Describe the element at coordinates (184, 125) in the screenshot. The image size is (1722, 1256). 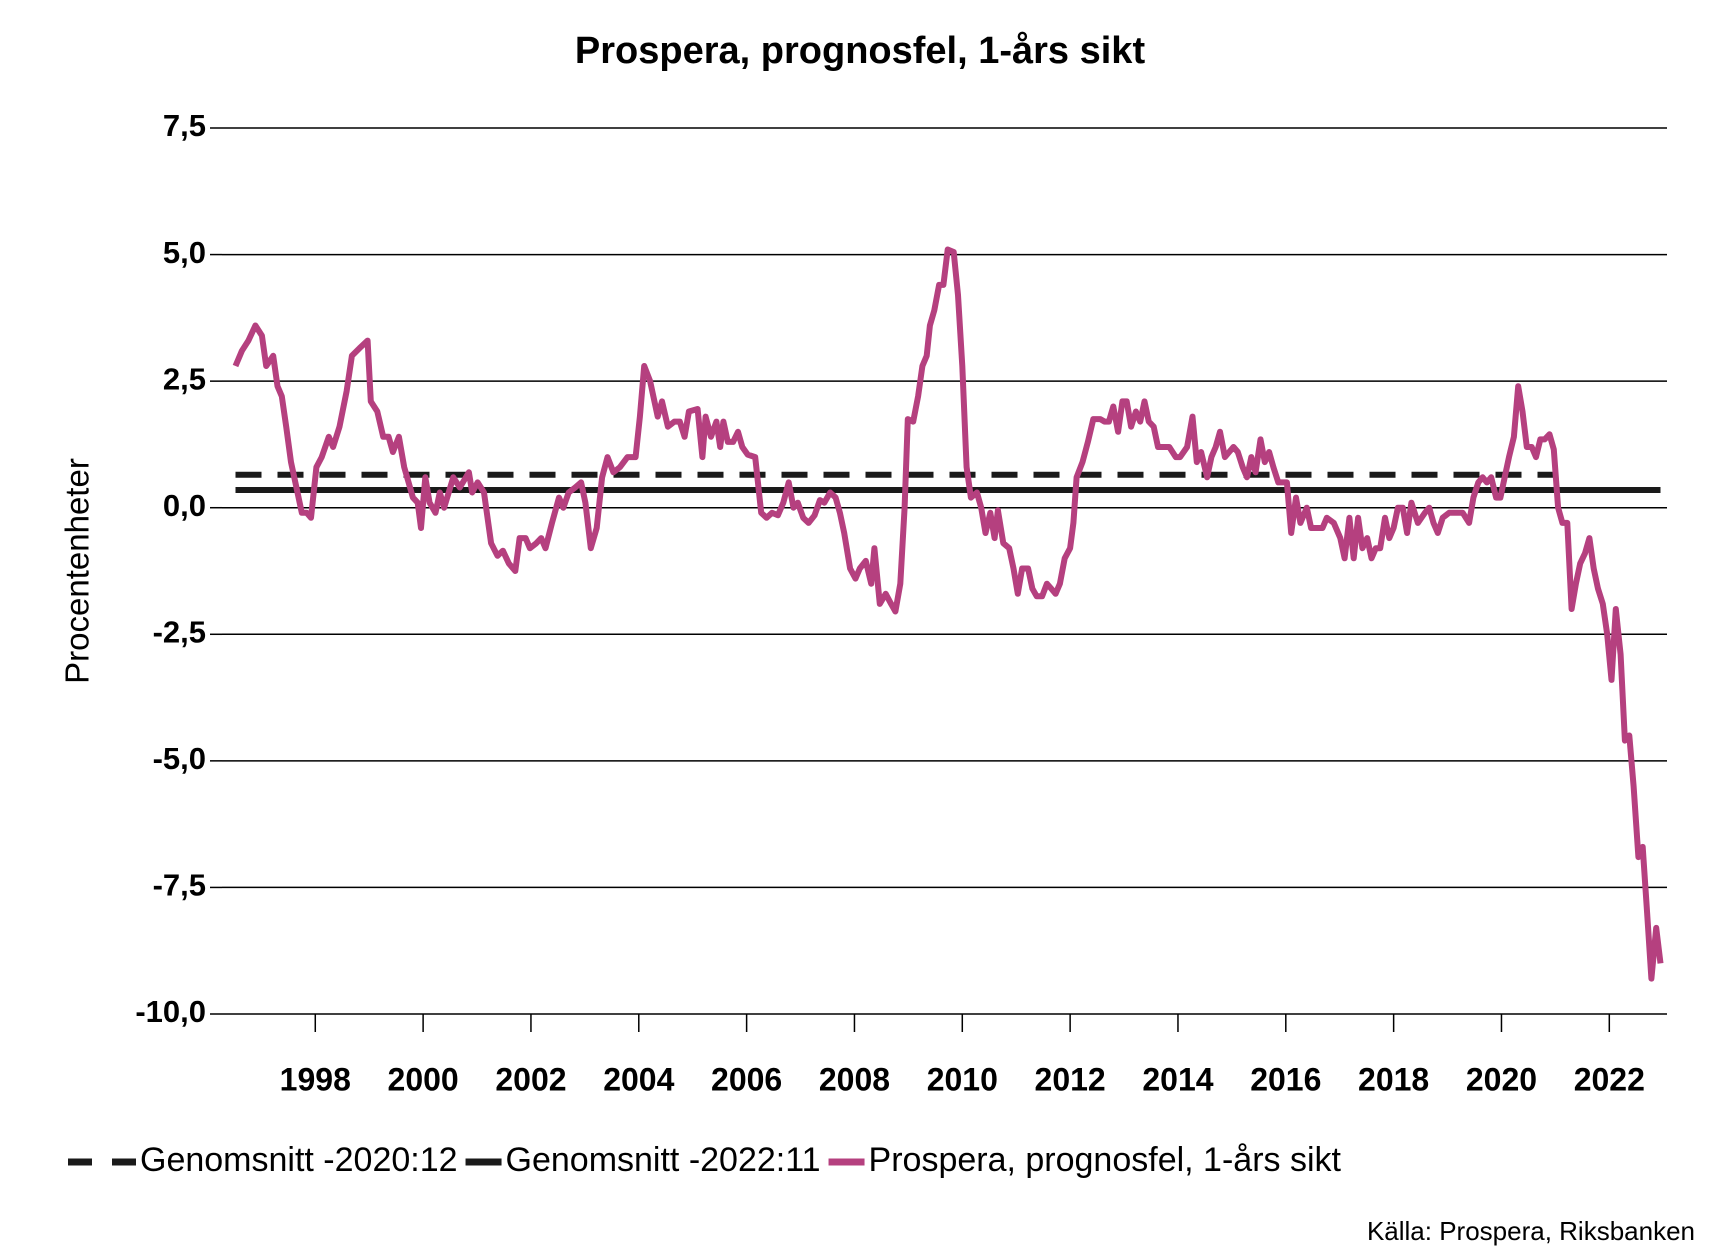
I see `y-tick-label: 7,5` at that location.